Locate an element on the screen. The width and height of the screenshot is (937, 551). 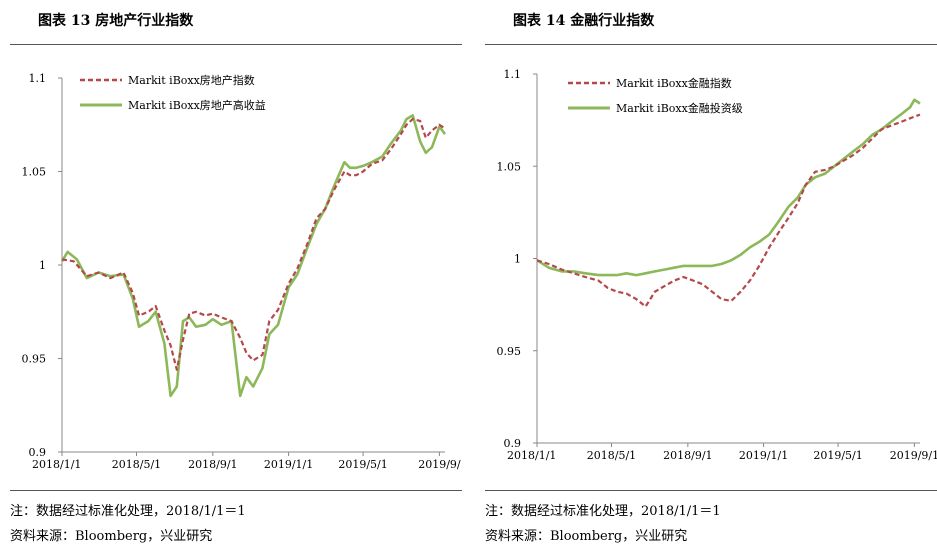
legend-label: Markit iBoxx房地产指数 is located at coordinates (191, 80).